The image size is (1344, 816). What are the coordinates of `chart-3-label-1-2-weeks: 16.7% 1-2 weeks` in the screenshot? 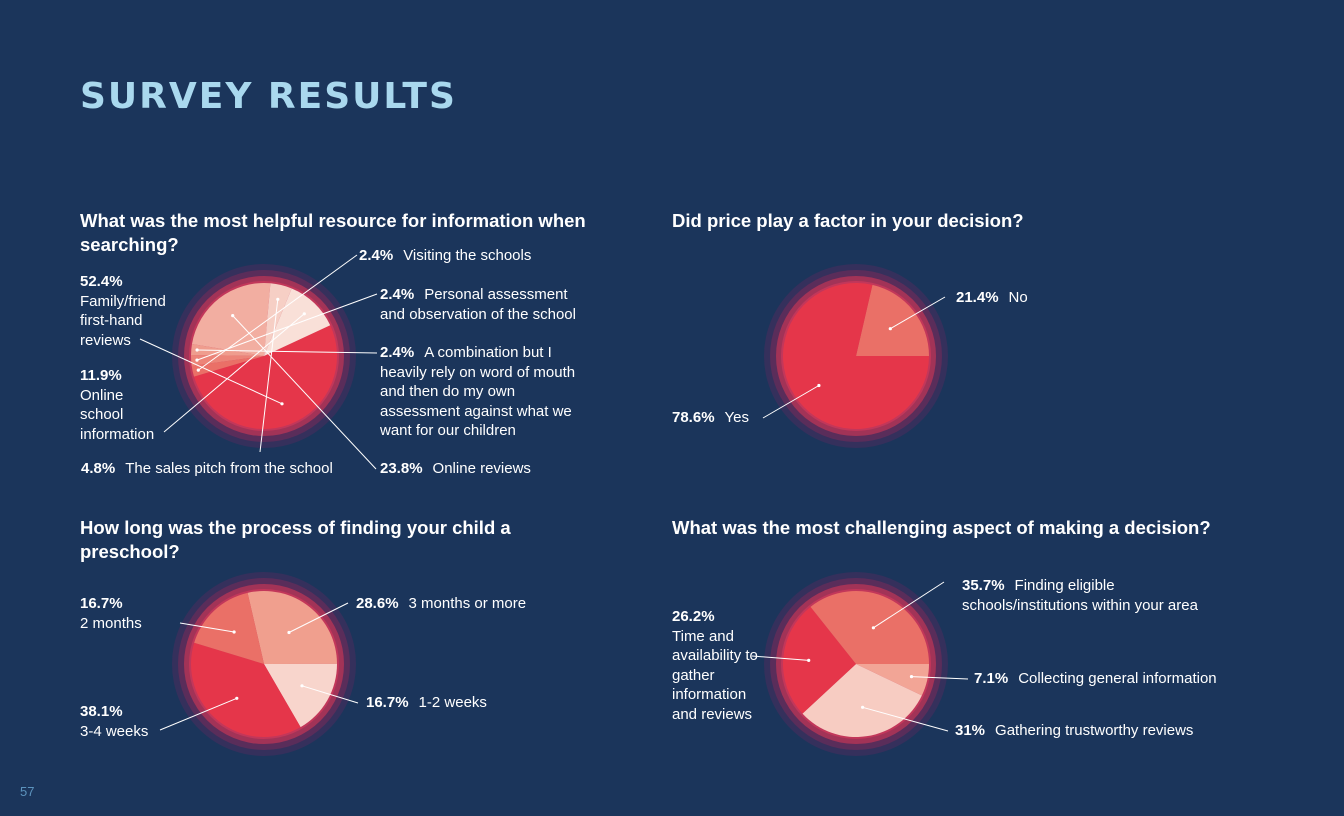 It's located at (426, 703).